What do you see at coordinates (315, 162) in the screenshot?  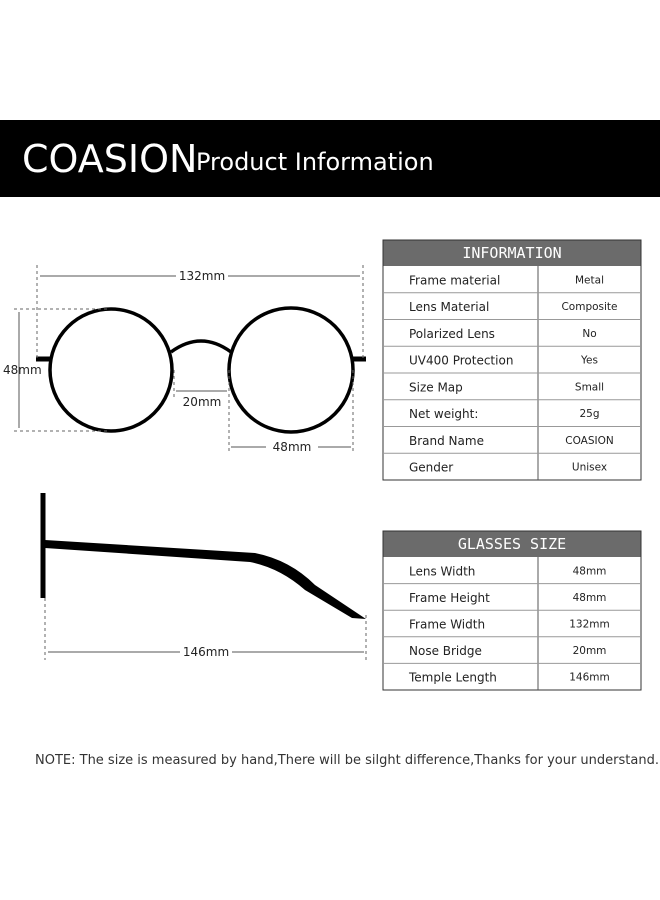 I see `header-title: Product Information` at bounding box center [315, 162].